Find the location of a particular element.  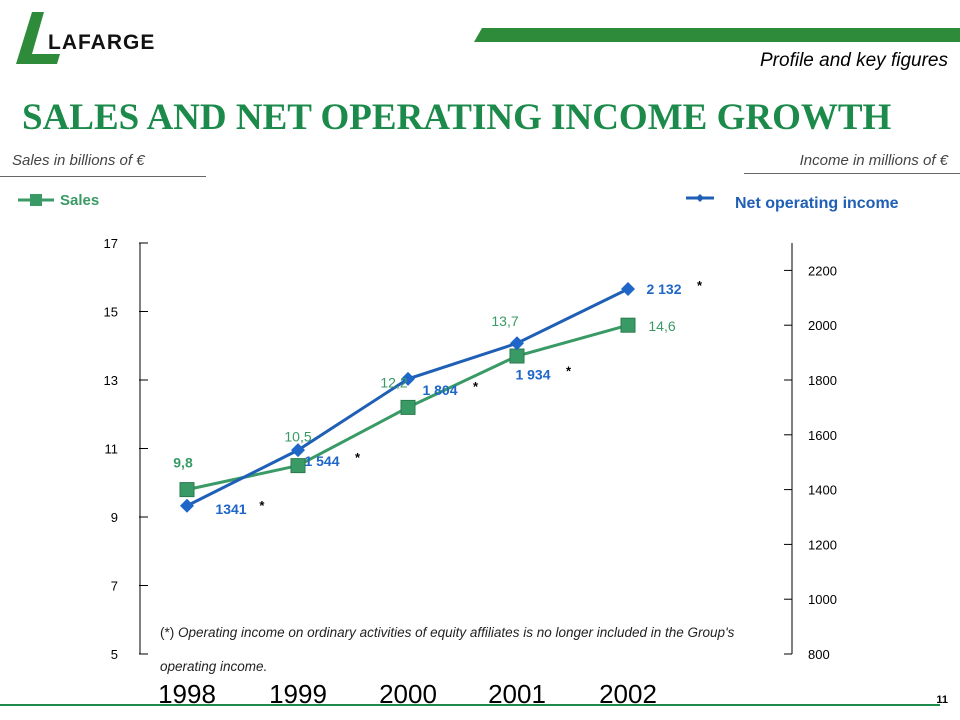

sales-legend-marker is located at coordinates (36, 200).